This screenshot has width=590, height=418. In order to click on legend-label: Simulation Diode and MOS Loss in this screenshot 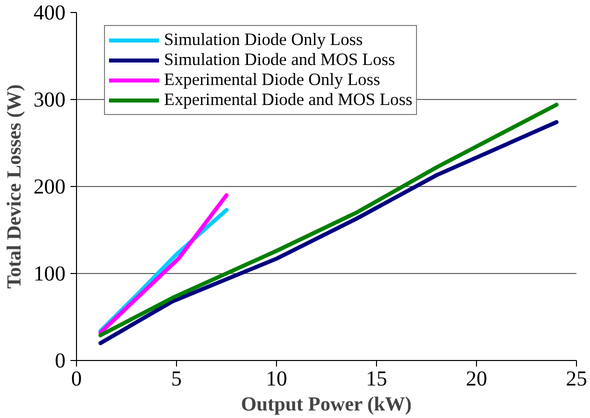, I will do `click(280, 60)`.